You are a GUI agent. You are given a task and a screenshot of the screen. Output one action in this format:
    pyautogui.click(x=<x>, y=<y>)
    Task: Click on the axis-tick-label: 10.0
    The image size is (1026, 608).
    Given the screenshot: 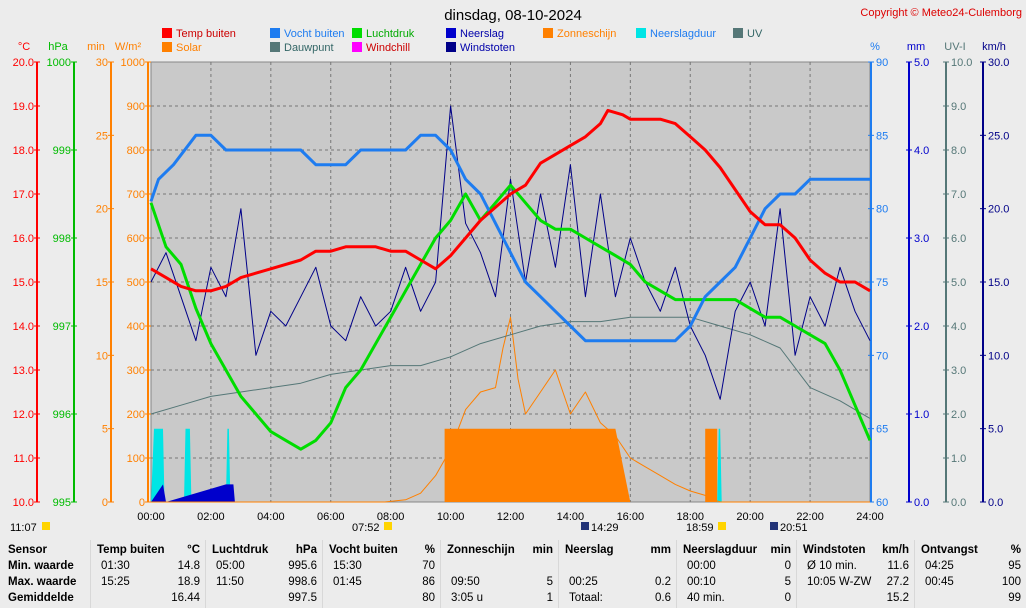 What is the action you would take?
    pyautogui.click(x=961, y=63)
    